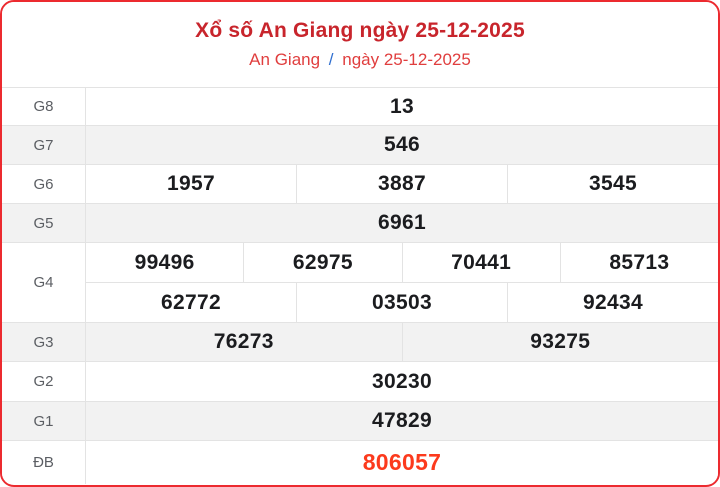 Image resolution: width=720 pixels, height=487 pixels. I want to click on prize-number-line: 806057, so click(402, 462).